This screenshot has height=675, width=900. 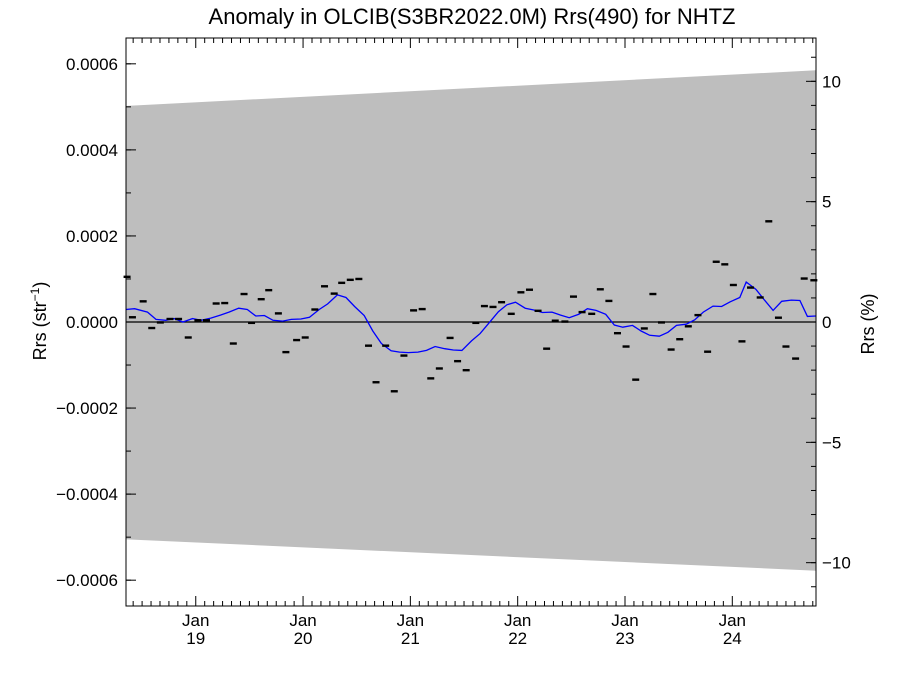 I want to click on right-tick-label: 10, so click(x=831, y=81).